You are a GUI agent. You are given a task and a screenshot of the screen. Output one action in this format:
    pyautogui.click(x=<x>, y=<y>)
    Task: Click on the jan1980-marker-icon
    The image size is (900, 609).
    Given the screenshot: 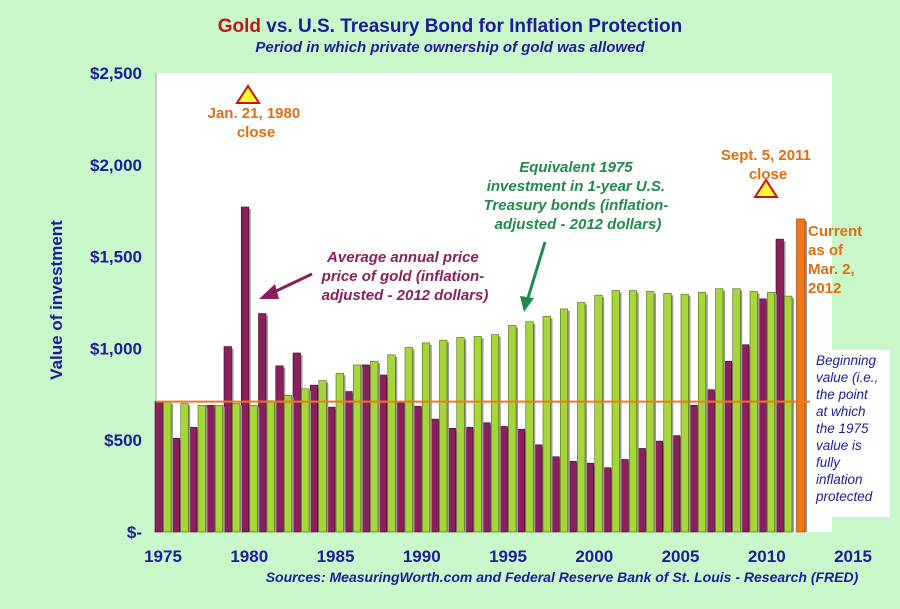 What is the action you would take?
    pyautogui.click(x=248, y=94)
    